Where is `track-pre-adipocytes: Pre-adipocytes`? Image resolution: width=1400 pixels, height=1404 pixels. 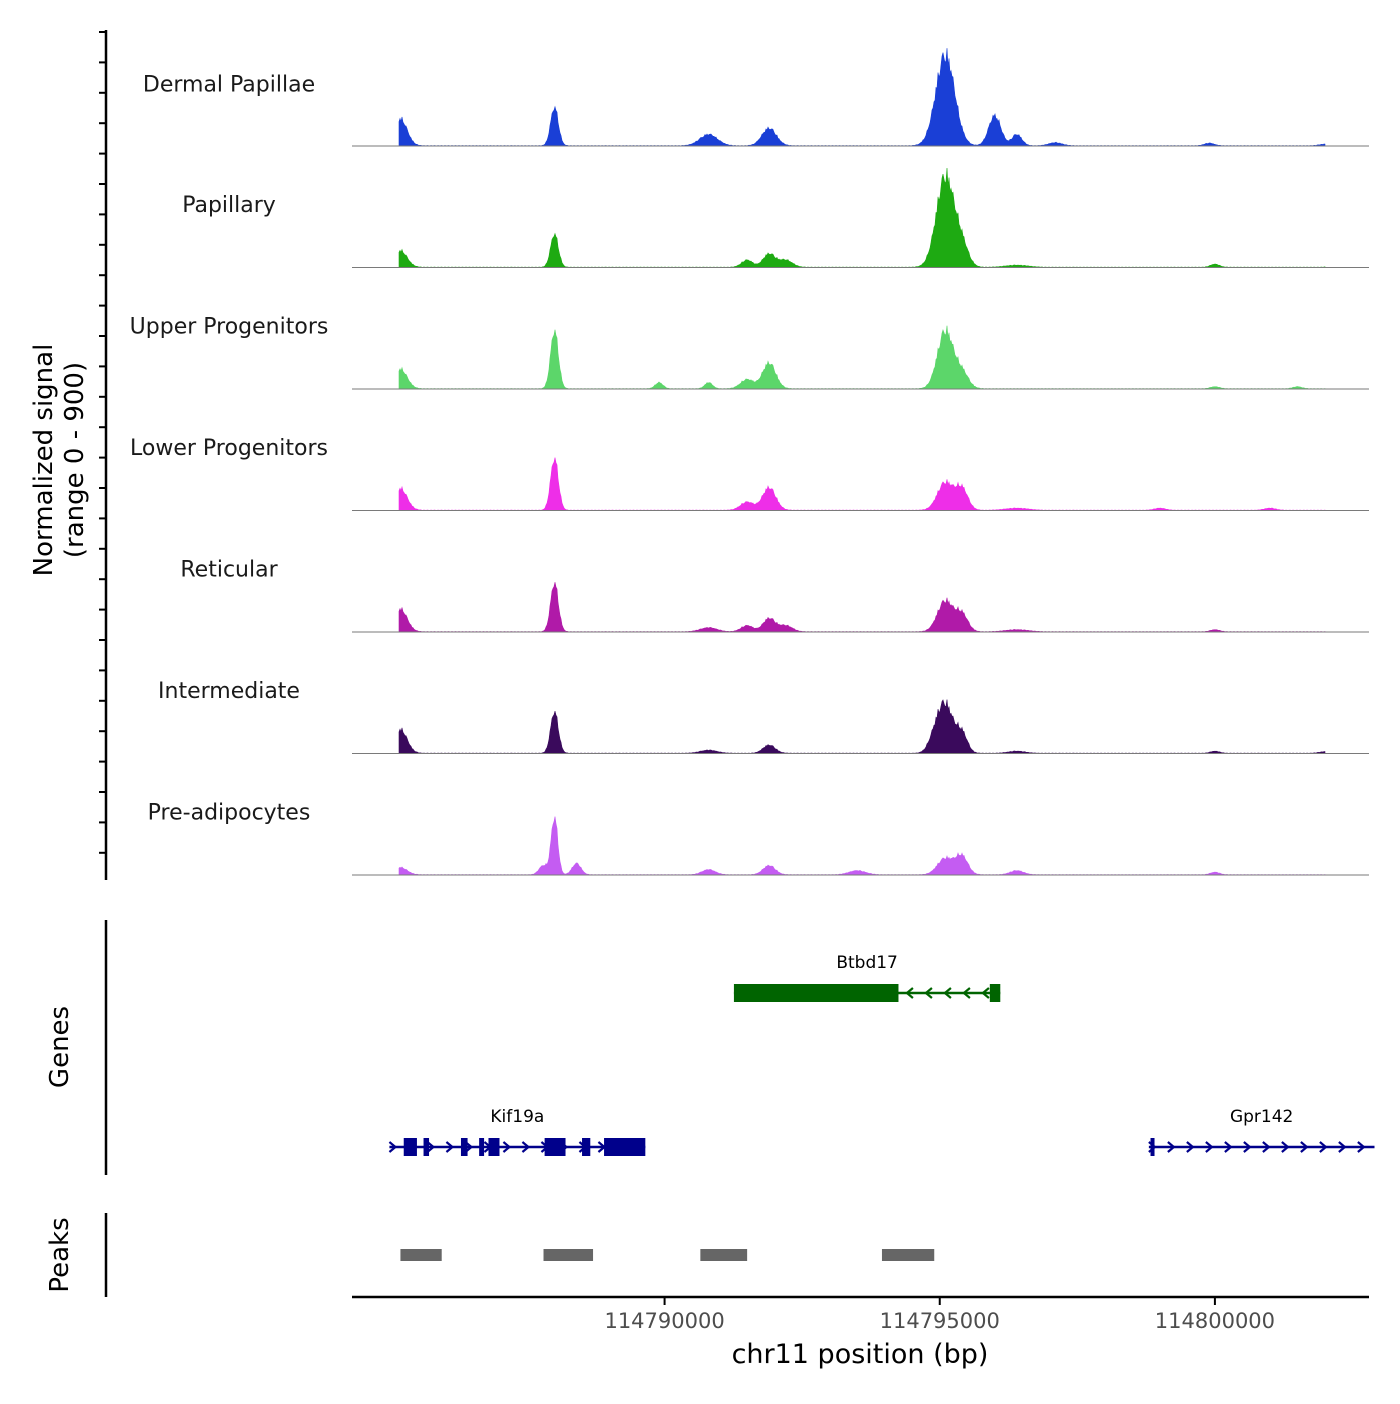
track-pre-adipocytes: Pre-adipocytes is located at coordinates (758, 838).